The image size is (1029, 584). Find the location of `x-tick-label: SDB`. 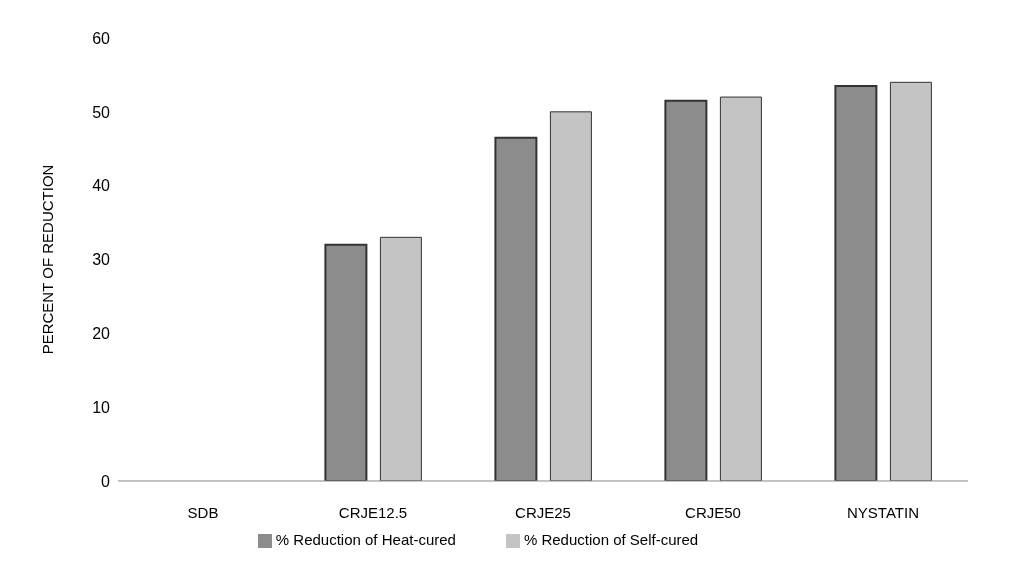

x-tick-label: SDB is located at coordinates (203, 512).